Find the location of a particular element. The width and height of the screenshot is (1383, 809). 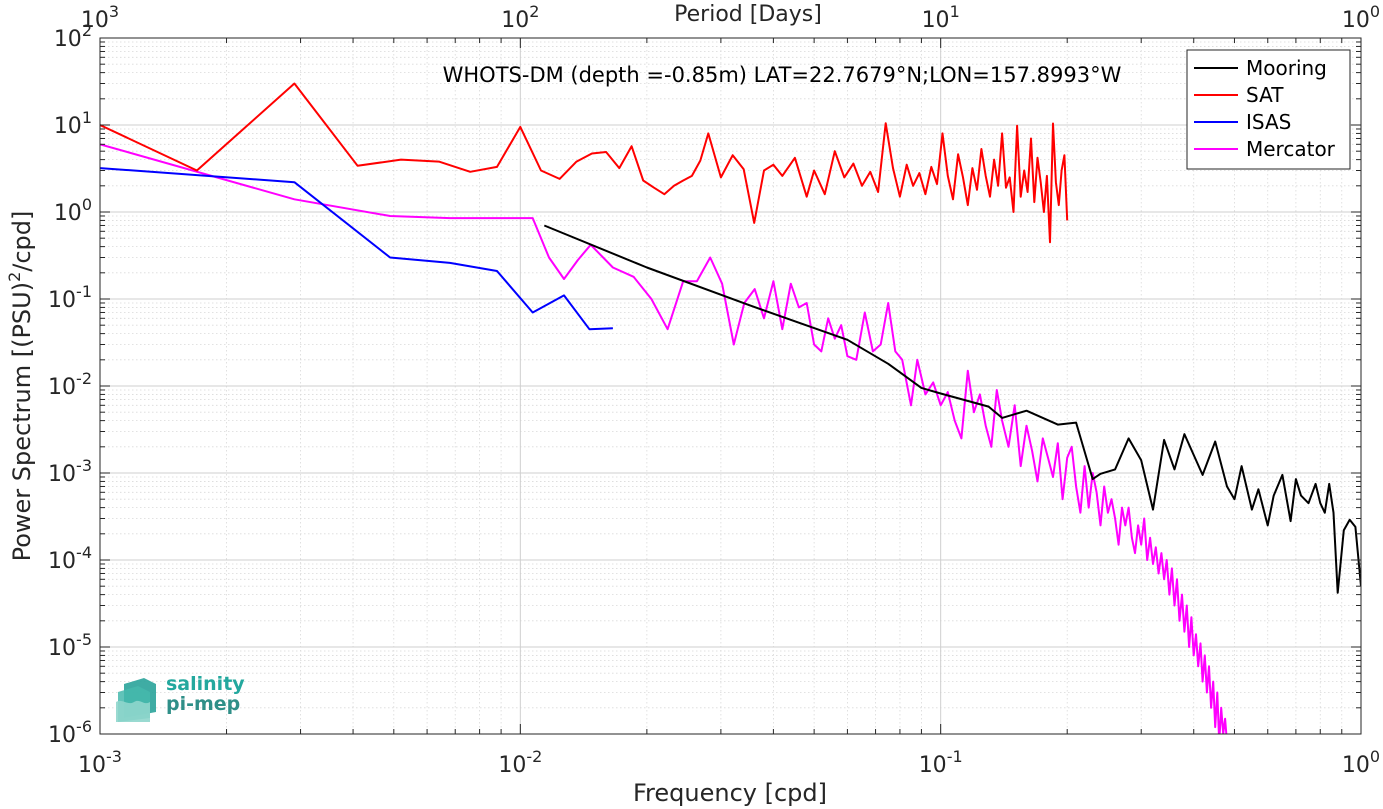

y-axis-label: Power Spectrum [(PSU)2/cpd] is located at coordinates (20, 386).